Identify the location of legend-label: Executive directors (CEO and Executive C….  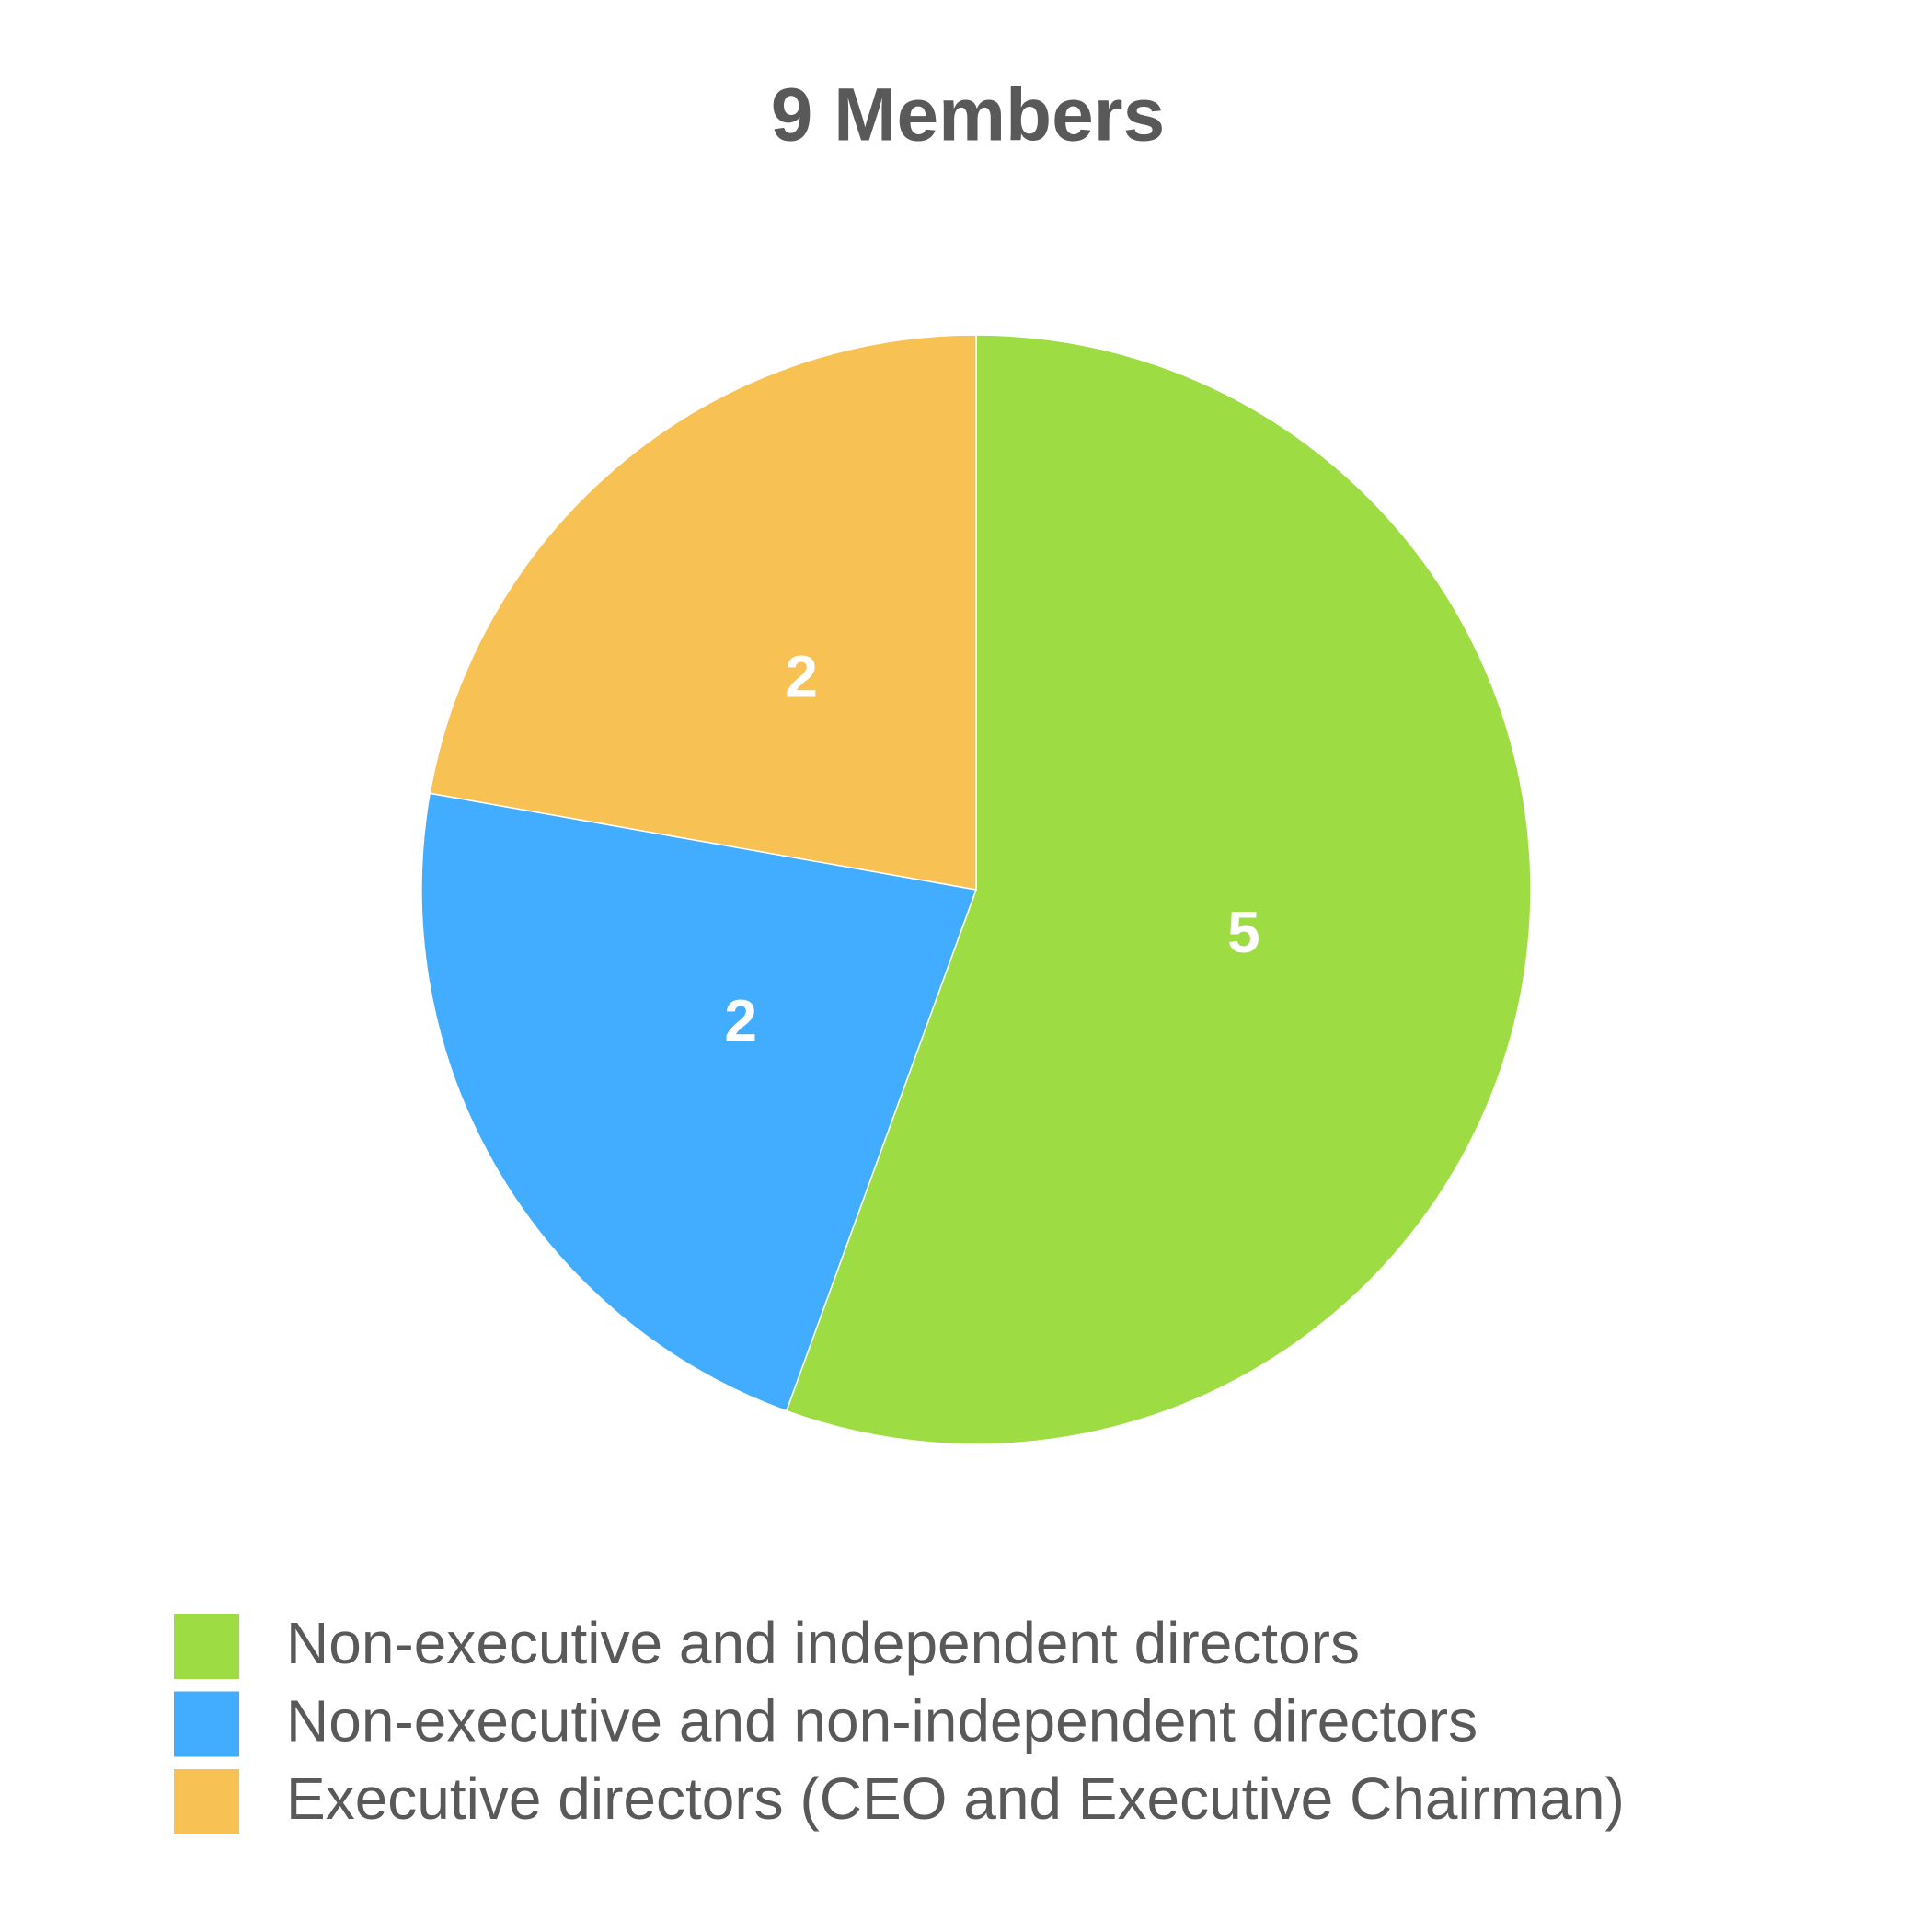
(955, 1798).